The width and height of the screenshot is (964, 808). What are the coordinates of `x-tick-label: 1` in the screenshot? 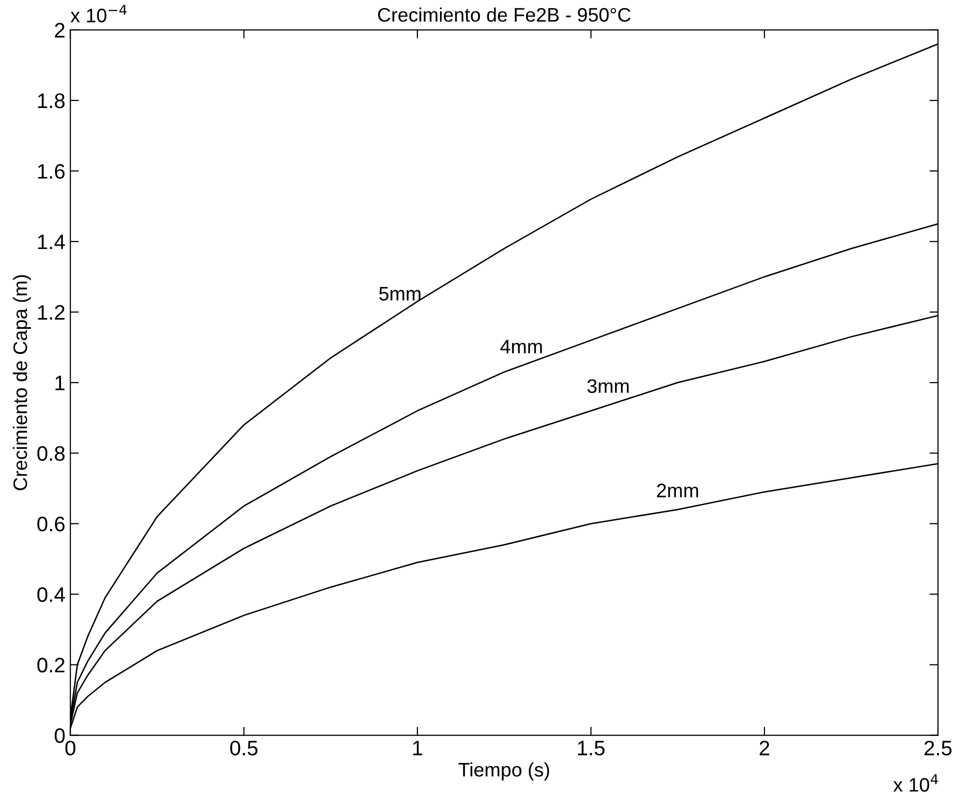 It's located at (417, 748).